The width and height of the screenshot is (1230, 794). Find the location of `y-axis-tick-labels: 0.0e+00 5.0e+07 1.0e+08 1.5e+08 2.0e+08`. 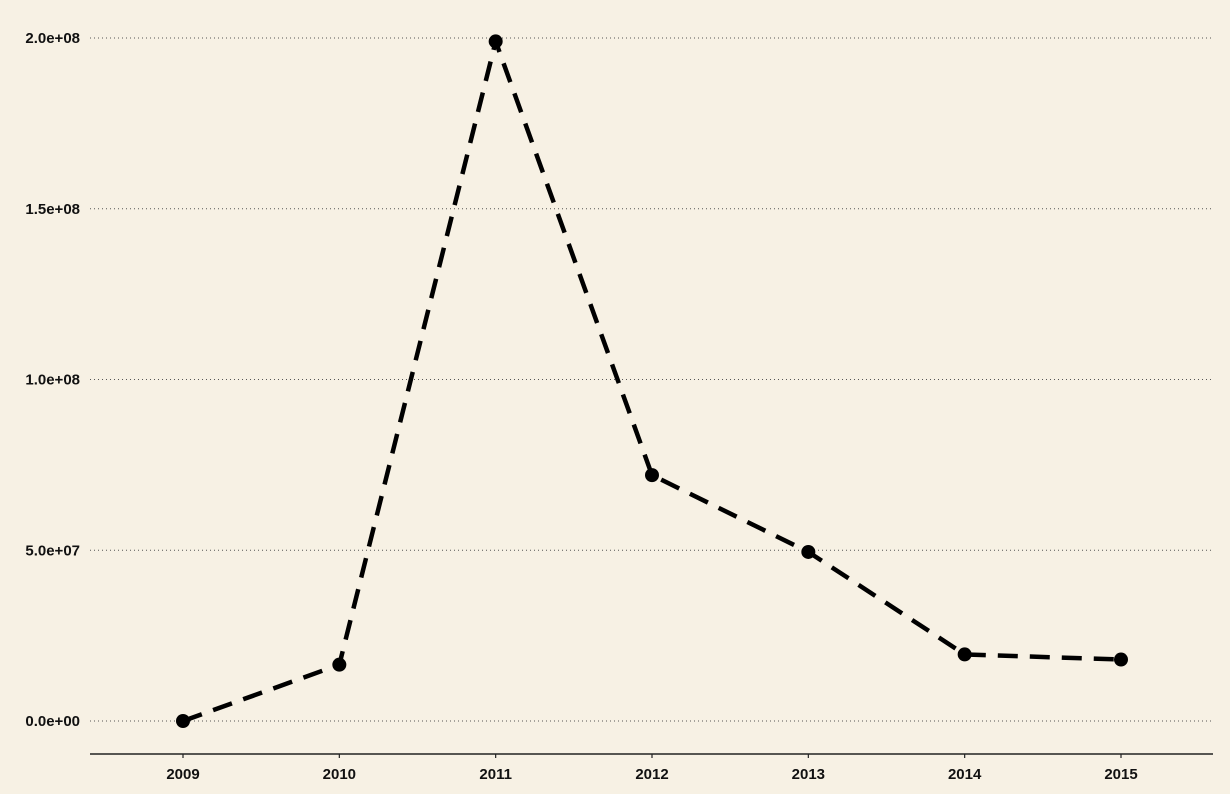

y-axis-tick-labels: 0.0e+00 5.0e+07 1.0e+08 1.5e+08 2.0e+08 is located at coordinates (52, 380).